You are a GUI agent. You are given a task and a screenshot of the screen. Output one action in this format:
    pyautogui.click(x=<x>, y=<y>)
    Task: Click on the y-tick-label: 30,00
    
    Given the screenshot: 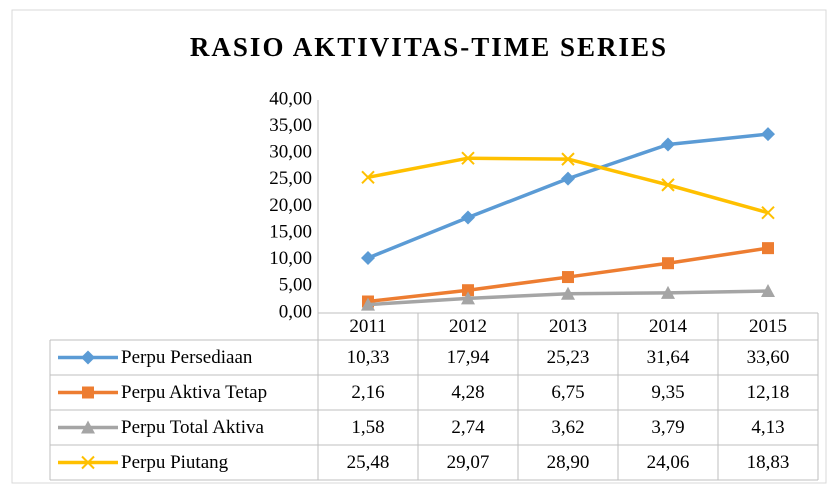 What is the action you would take?
    pyautogui.click(x=290, y=152)
    